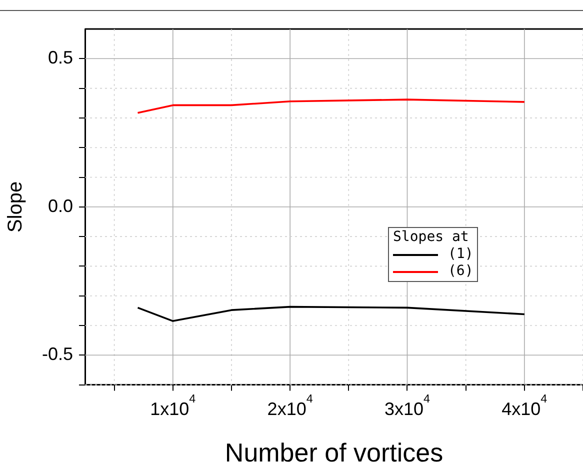 The height and width of the screenshot is (474, 583). Describe the element at coordinates (61, 58) in the screenshot. I see `y-tick-label: 0.5` at that location.